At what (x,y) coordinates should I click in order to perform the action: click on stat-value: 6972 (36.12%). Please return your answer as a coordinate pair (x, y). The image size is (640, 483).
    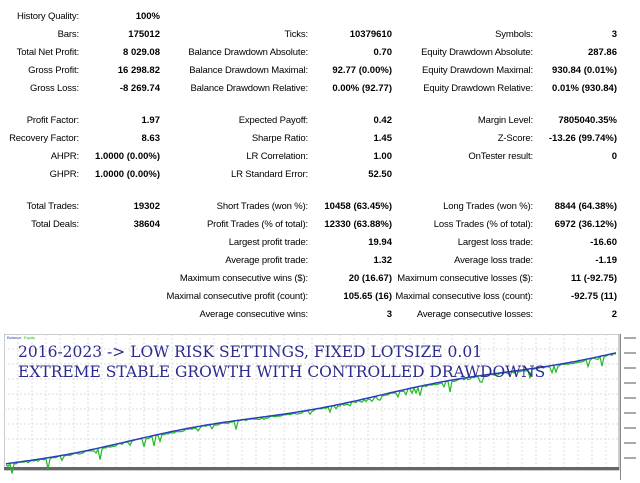
    Looking at the image, I should click on (585, 224).